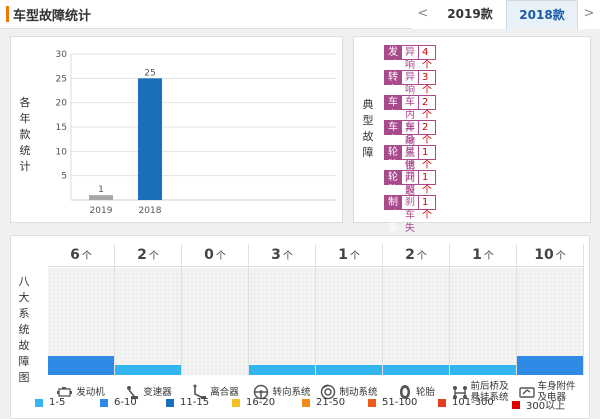 The image size is (600, 419). I want to click on next-arrow-button: >, so click(589, 14).